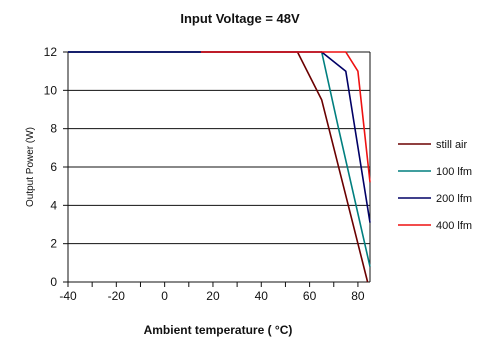  I want to click on x-tick-labels: -40 -20 0 20 40 60 80, so click(212, 296).